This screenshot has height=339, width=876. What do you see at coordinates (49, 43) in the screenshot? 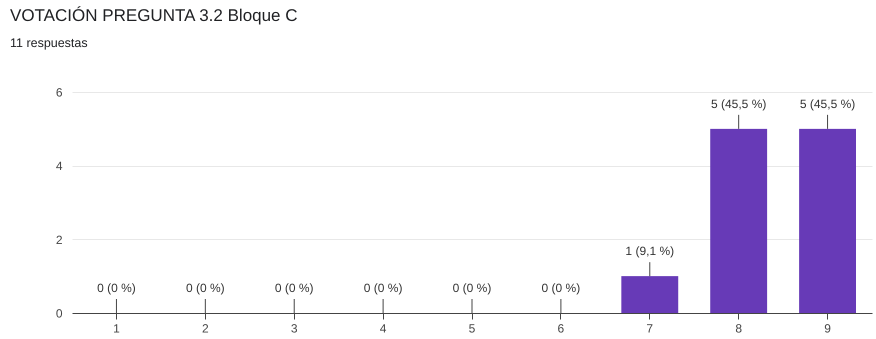
I see `chart-subtitle: 11 respuestas` at bounding box center [49, 43].